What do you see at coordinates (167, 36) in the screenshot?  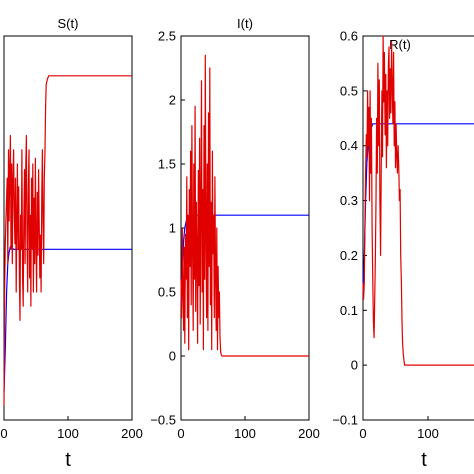 I see `y-tick-label-i: 2.5` at bounding box center [167, 36].